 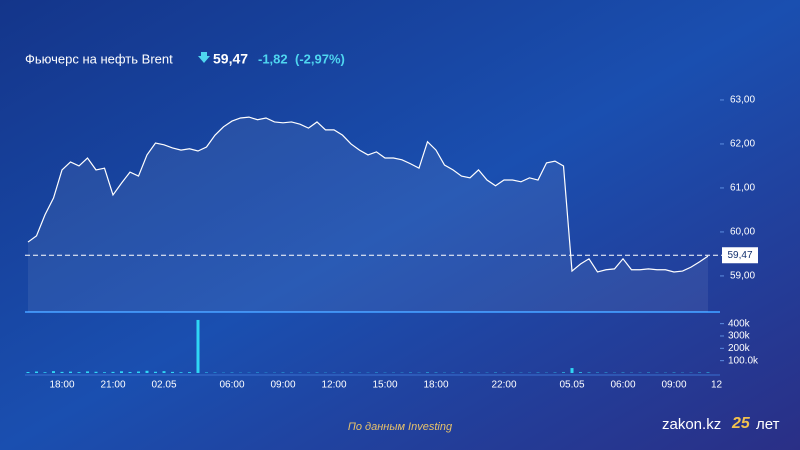 What do you see at coordinates (741, 423) in the screenshot?
I see `brand-badge: 25` at bounding box center [741, 423].